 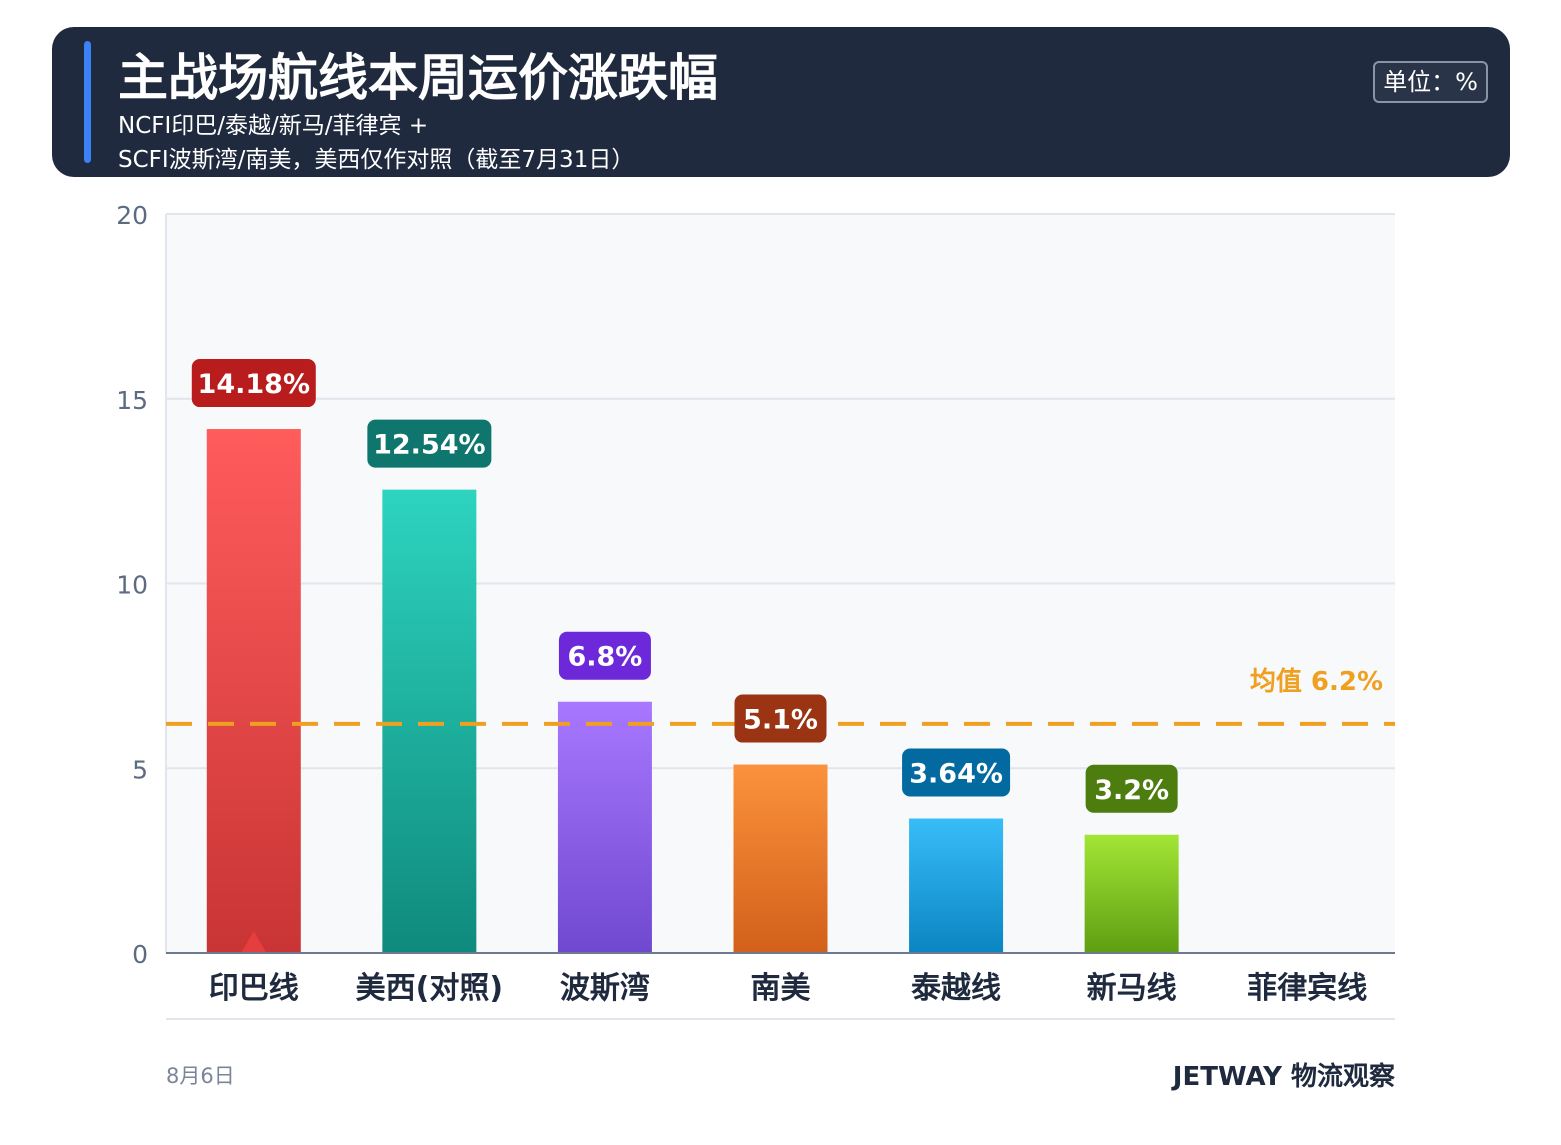 I want to click on data-label: 3.64%, so click(x=956, y=774).